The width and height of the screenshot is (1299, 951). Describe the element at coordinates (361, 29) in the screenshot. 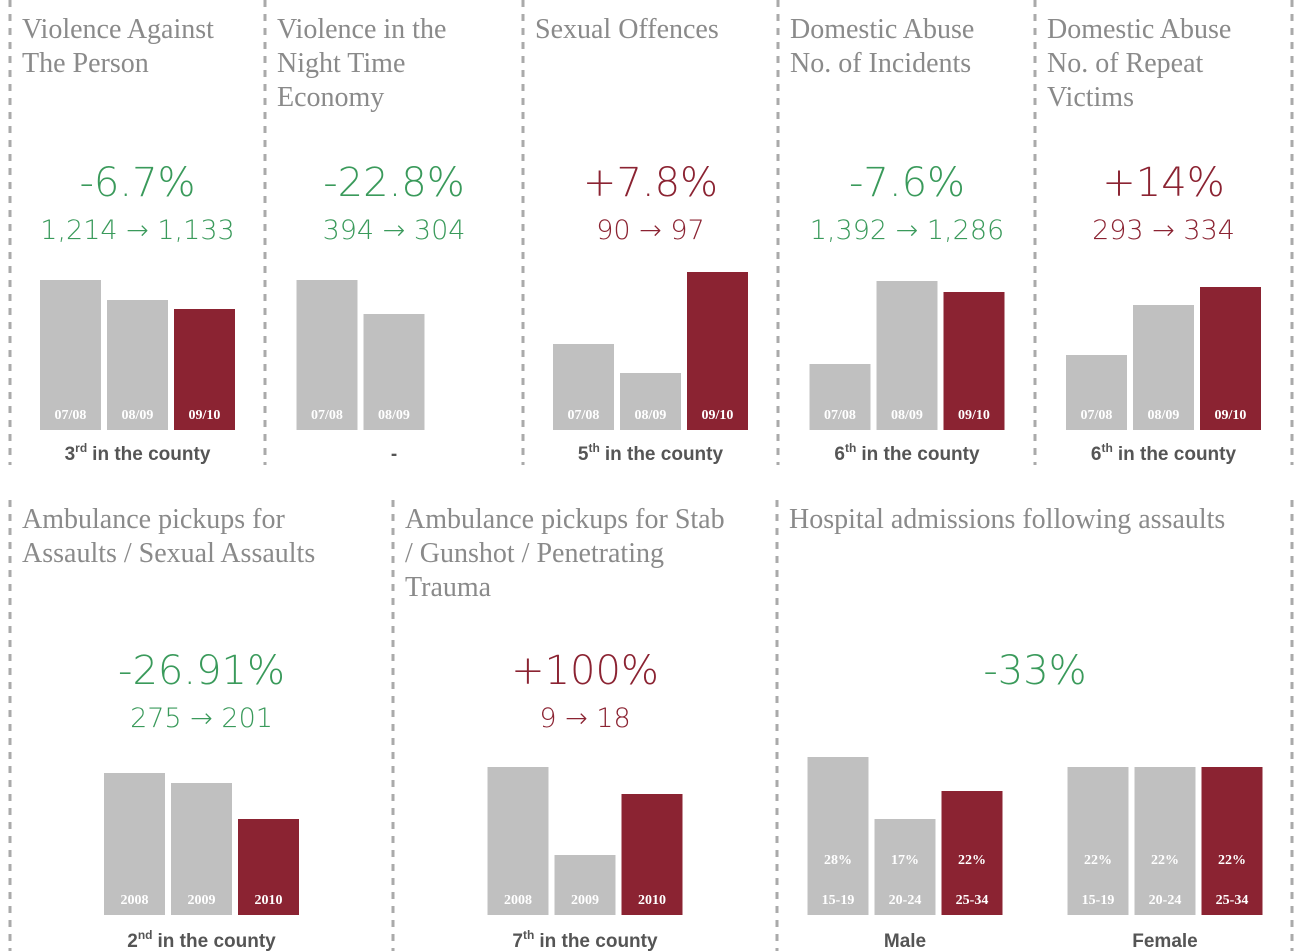

I see `panel-title: Violence in the` at that location.